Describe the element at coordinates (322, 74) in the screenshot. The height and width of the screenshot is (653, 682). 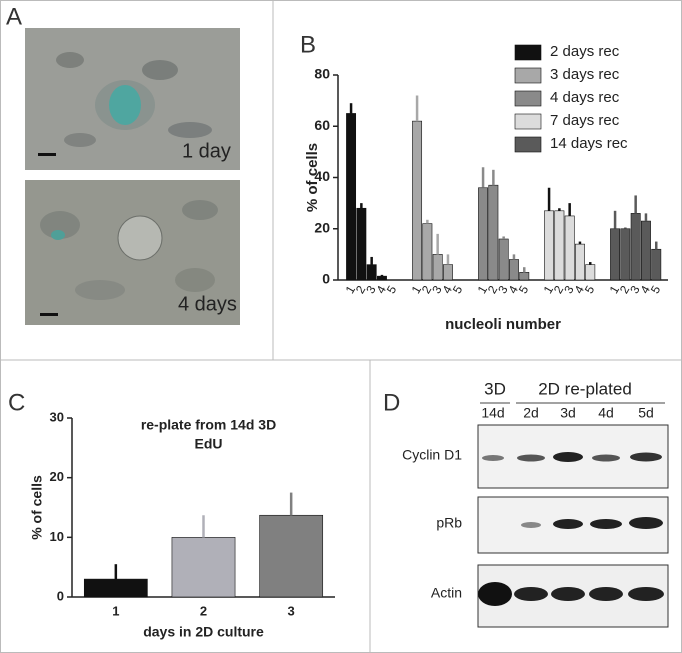
I see `y-tick-label: 80` at that location.